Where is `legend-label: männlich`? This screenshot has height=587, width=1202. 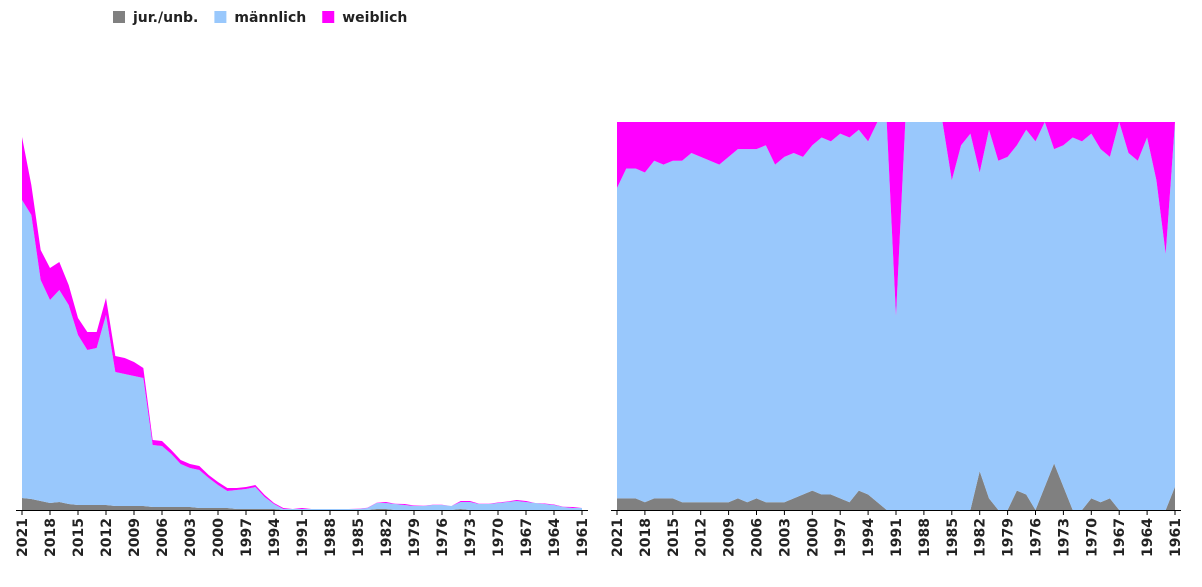 legend-label: männlich is located at coordinates (270, 18).